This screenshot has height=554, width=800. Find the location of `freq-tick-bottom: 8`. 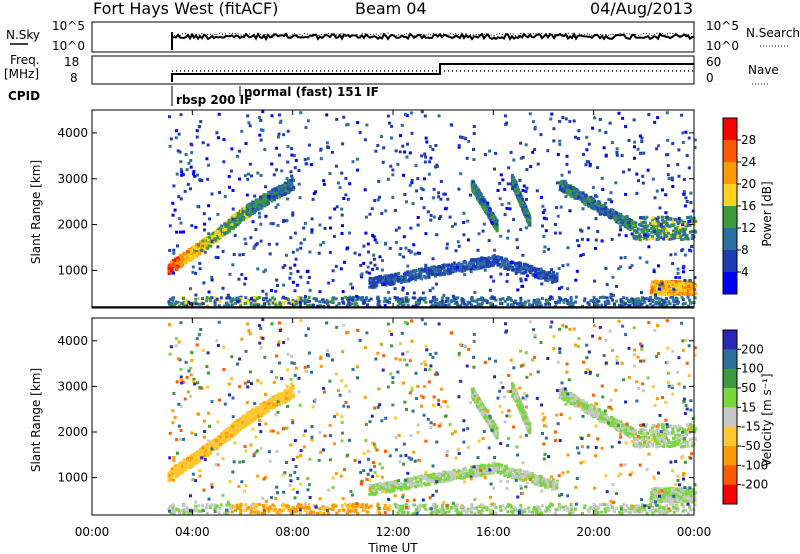

freq-tick-bottom: 8 is located at coordinates (74, 78).